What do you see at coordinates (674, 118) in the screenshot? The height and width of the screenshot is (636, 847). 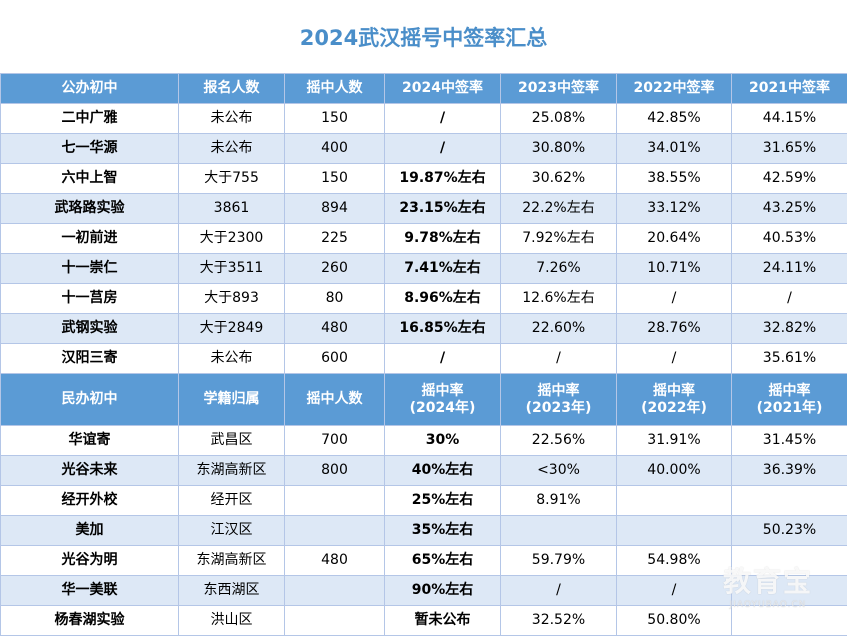 I see `public-table-row-cell: 42.85%` at bounding box center [674, 118].